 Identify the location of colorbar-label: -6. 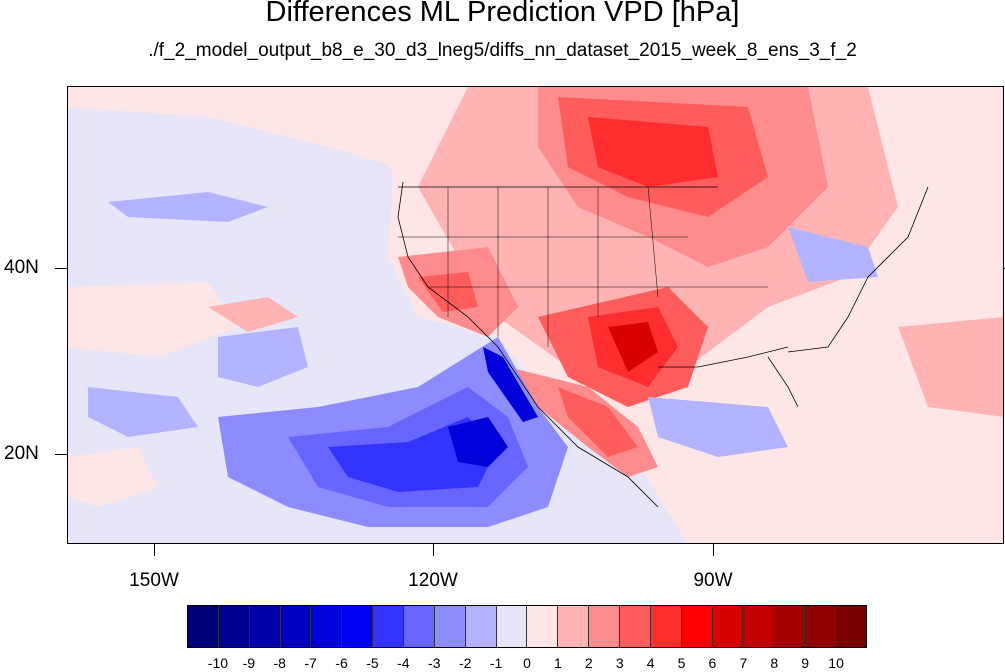
(341, 663).